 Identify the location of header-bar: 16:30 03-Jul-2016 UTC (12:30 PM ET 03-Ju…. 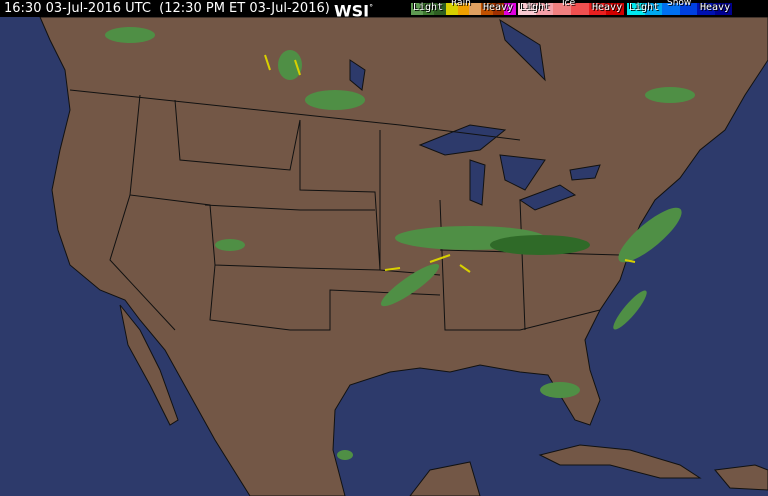
(384, 10).